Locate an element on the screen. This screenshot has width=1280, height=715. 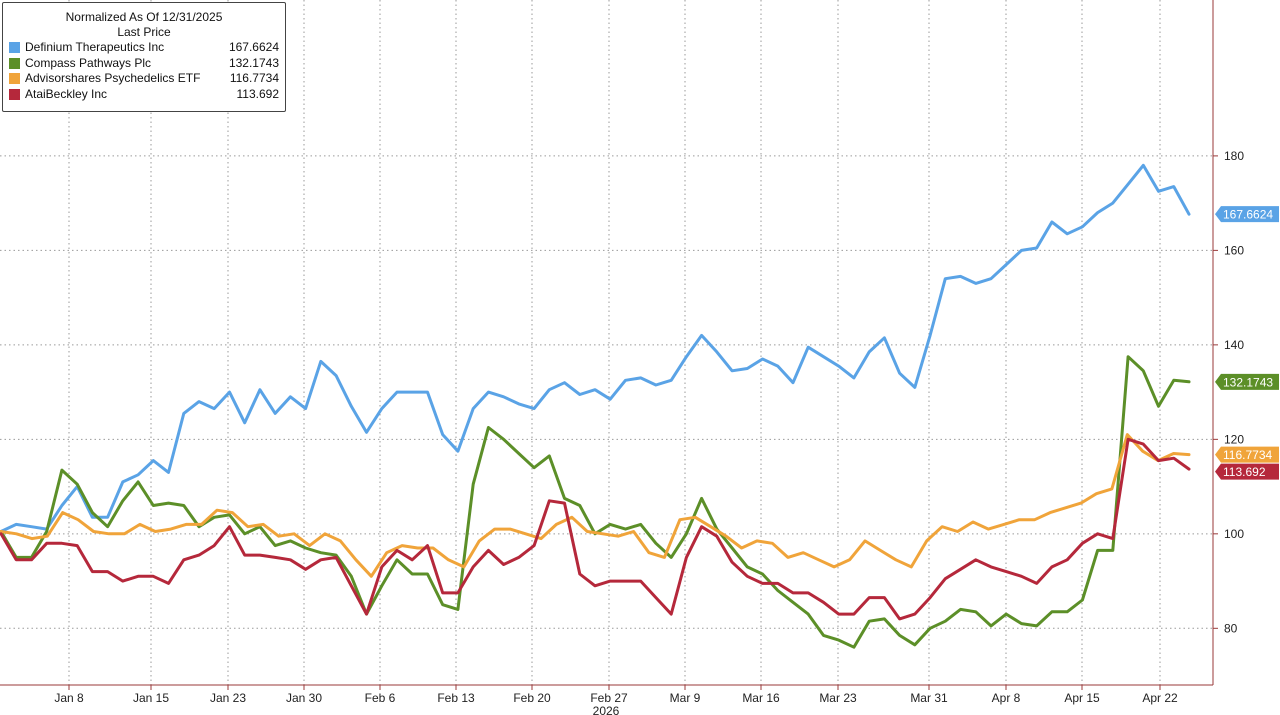
x-tick-label: Feb 20 is located at coordinates (532, 698).